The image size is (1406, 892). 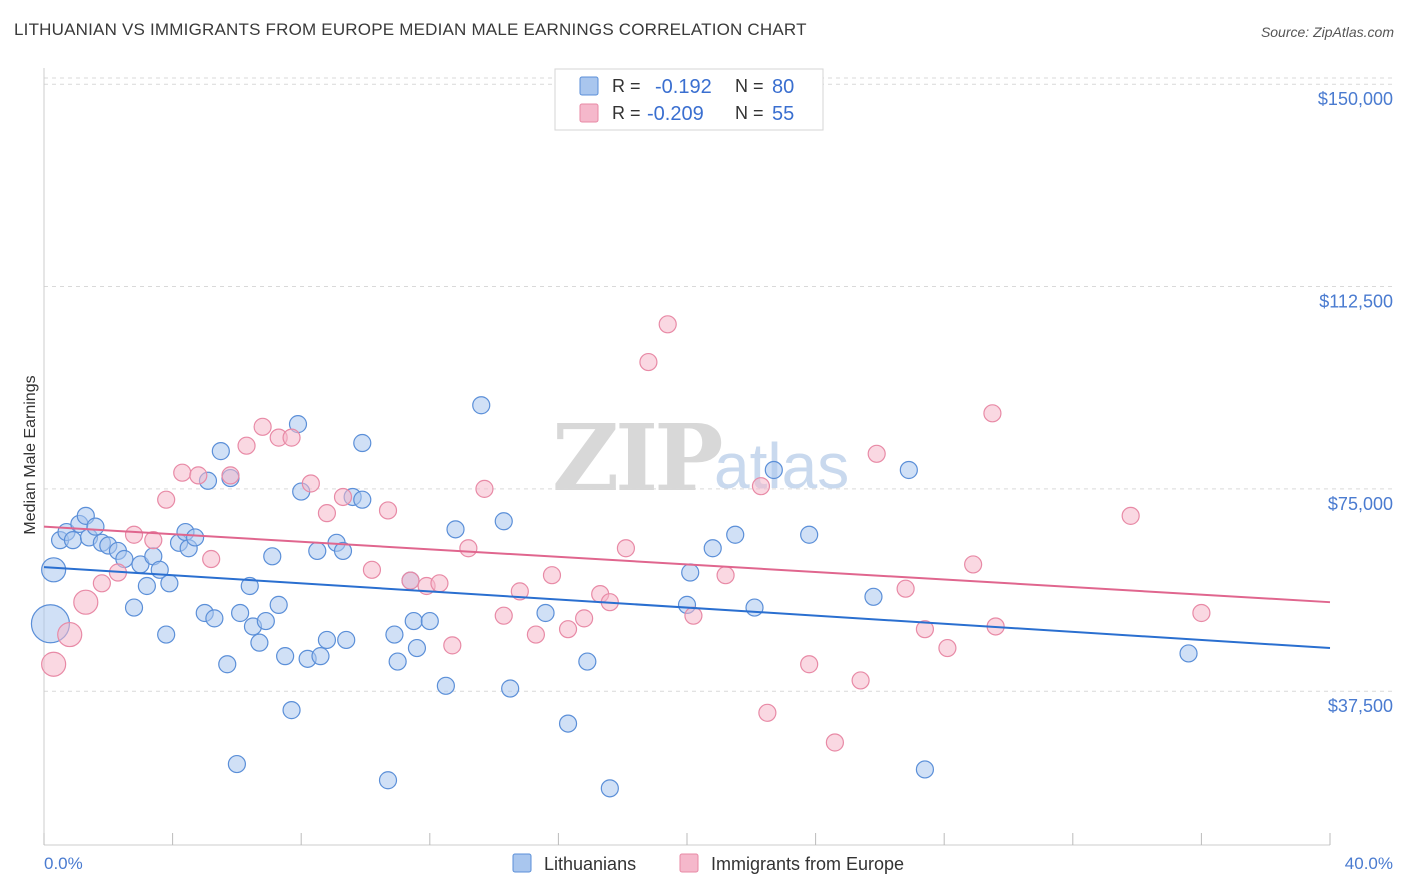 What do you see at coordinates (687, 839) in the screenshot?
I see `x-axis-ticks` at bounding box center [687, 839].